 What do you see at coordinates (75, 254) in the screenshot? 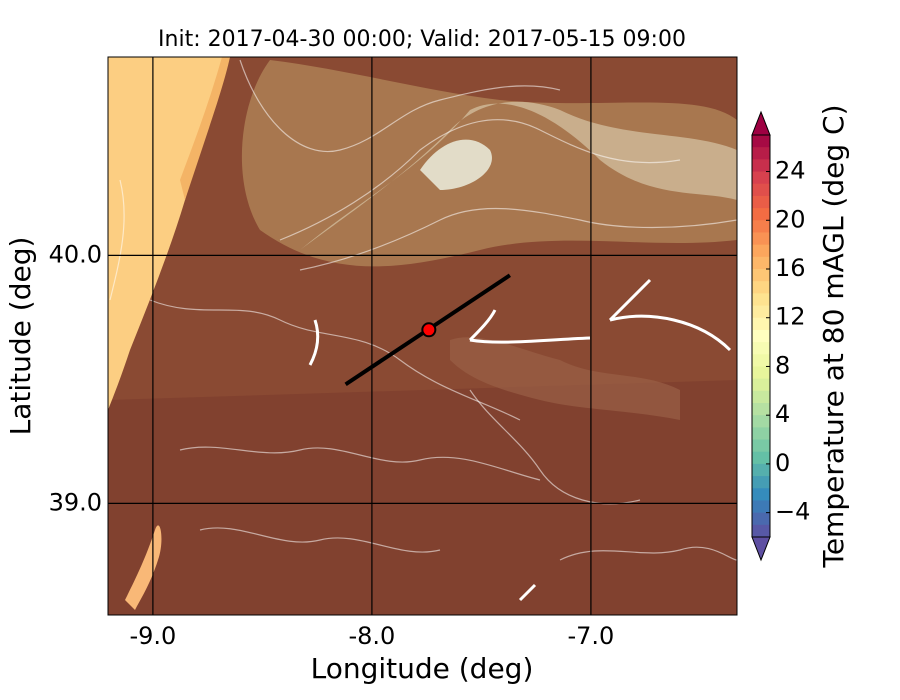
I see `y-tick-label: 40.0` at bounding box center [75, 254].